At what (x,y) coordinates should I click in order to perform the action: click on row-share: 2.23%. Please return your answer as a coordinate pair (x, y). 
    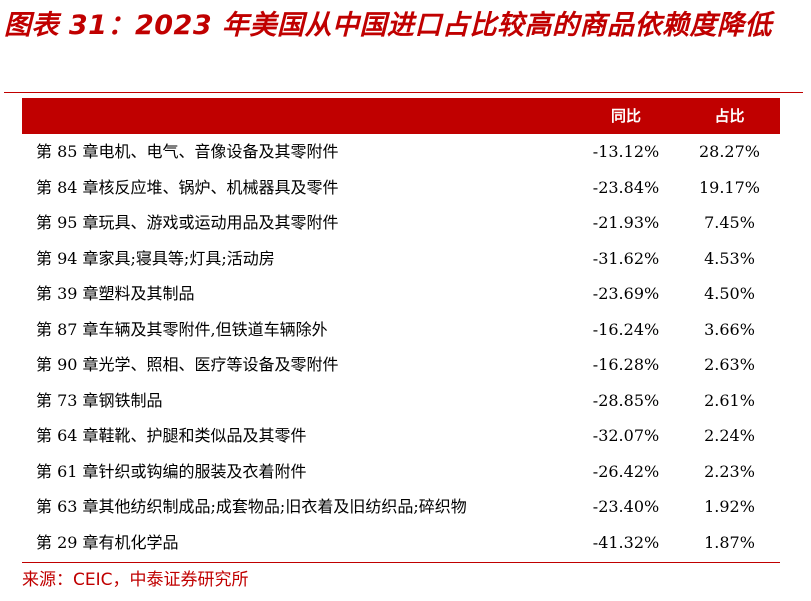
    Looking at the image, I should click on (729, 471).